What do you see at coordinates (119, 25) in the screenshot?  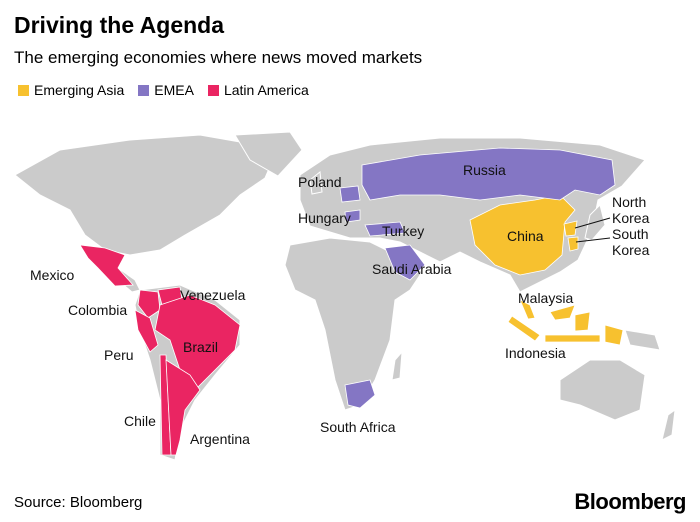 I see `title: Driving the Agenda` at bounding box center [119, 25].